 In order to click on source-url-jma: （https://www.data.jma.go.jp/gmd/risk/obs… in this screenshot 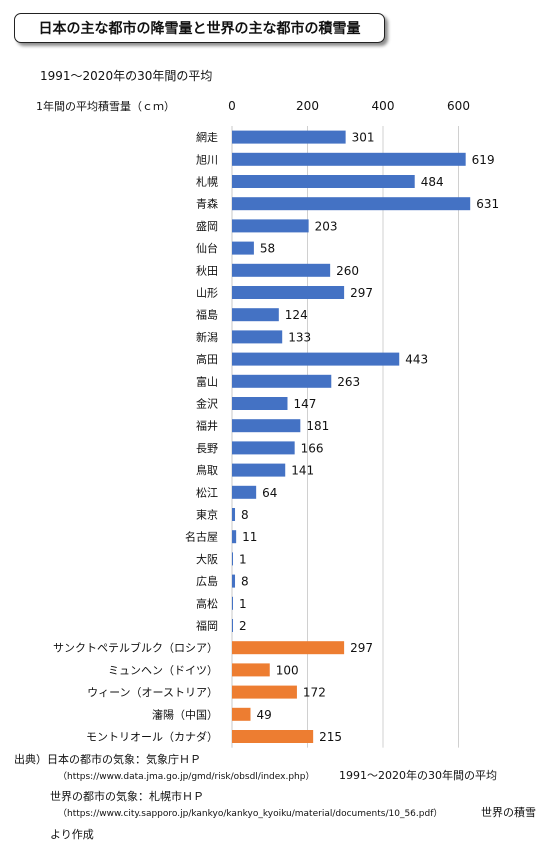, I will do `click(186, 777)`.